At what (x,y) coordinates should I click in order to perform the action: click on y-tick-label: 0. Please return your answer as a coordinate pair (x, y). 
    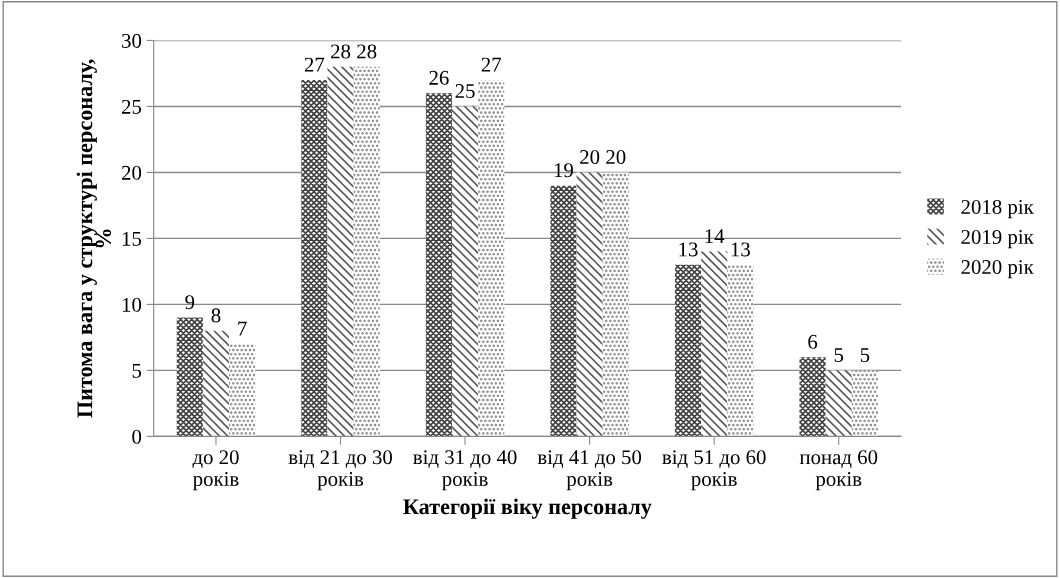
    Looking at the image, I should click on (137, 436).